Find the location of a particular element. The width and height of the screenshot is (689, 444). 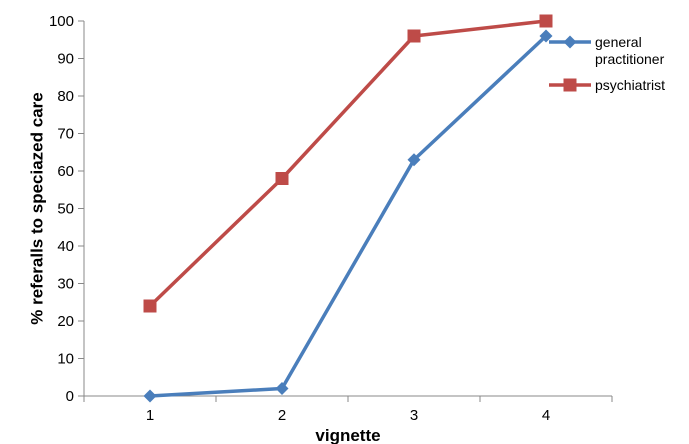

y-tick-label: 60 is located at coordinates (65, 171).